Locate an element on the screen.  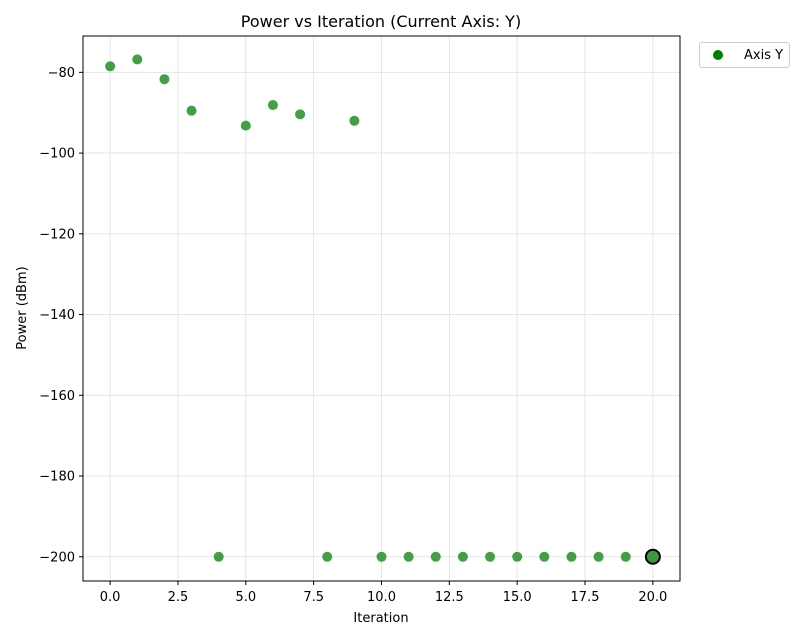
chart-title: Power vs Iteration (Current Axis: Y) is located at coordinates (381, 21).